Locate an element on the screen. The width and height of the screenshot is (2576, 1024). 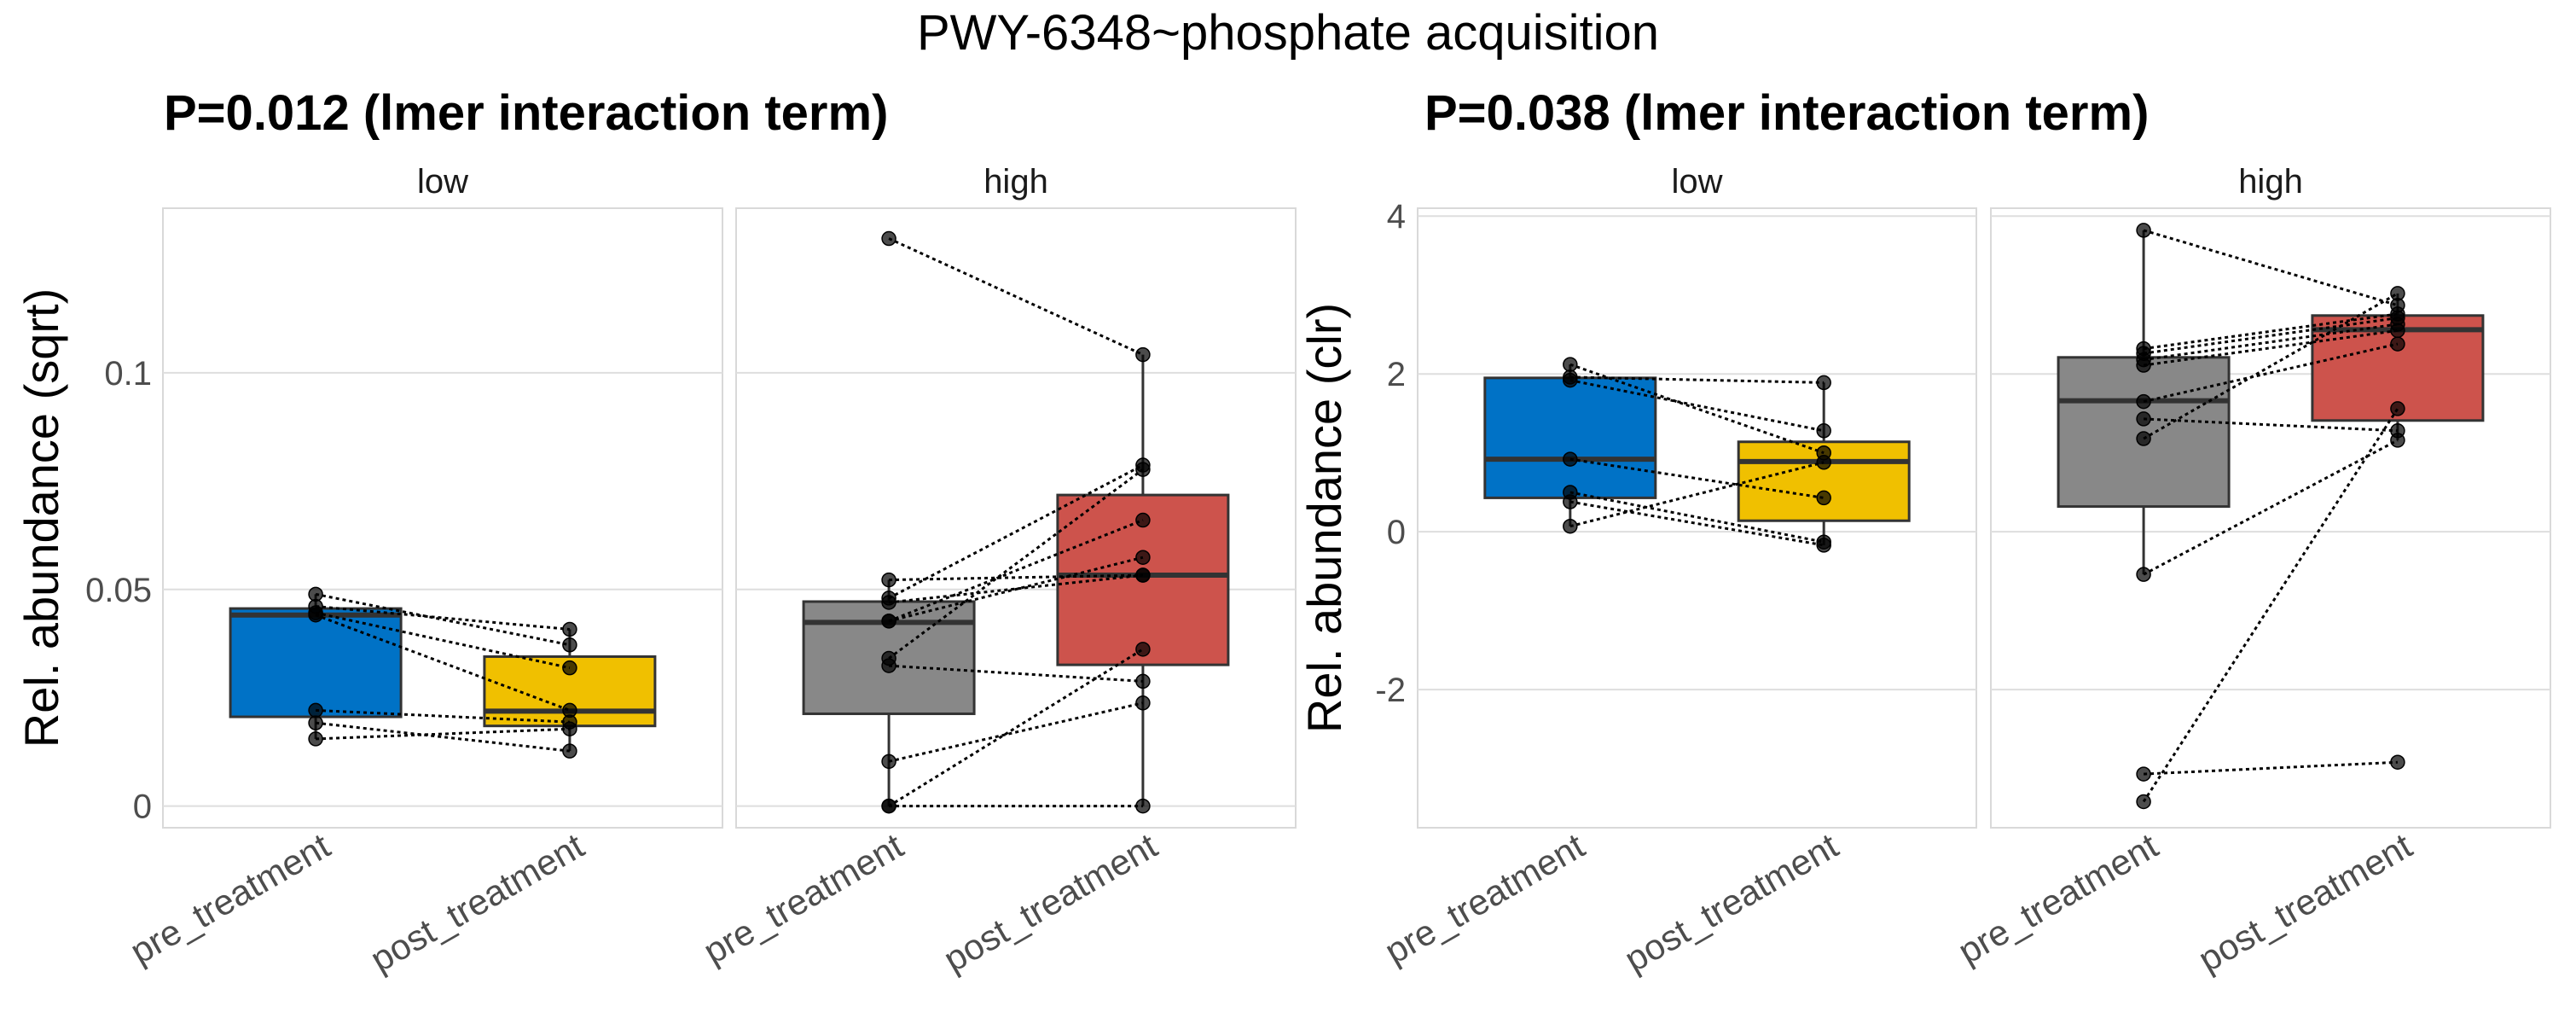
figure-title: PWY-6348~phosphate acquisition is located at coordinates (1288, 33).